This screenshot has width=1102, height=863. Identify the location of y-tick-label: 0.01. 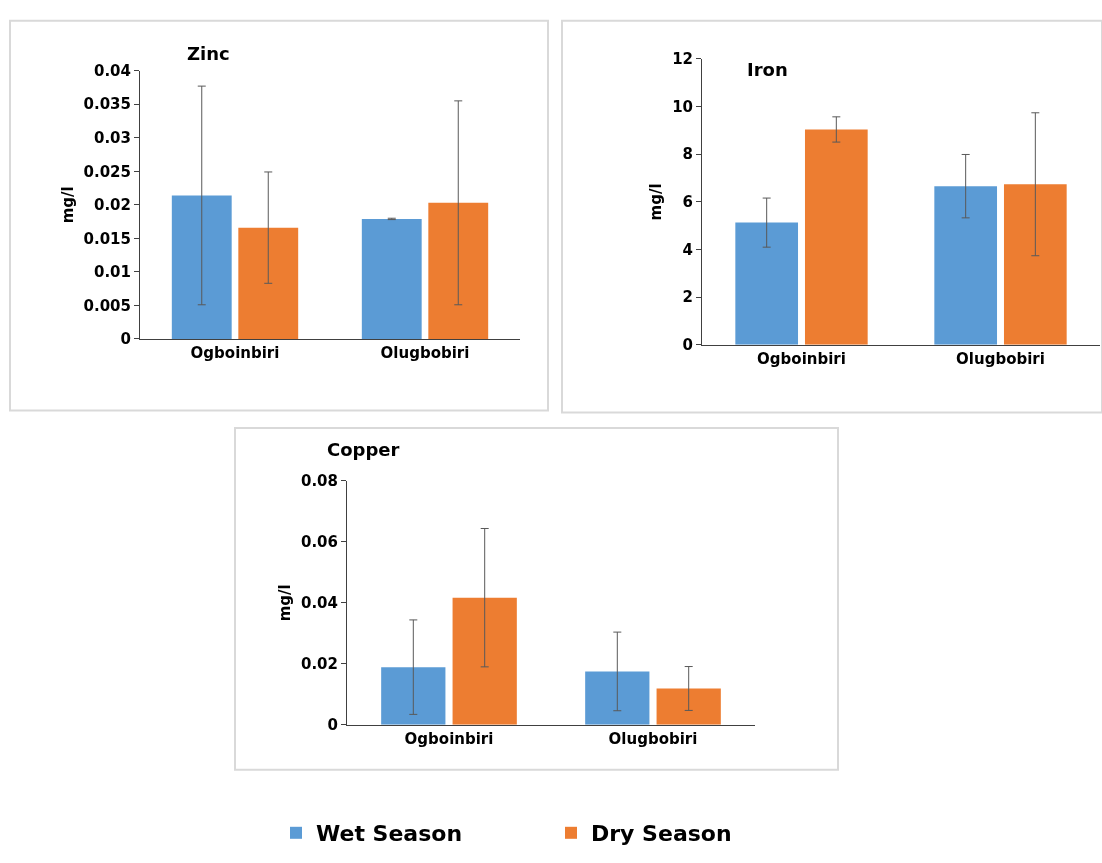
(112, 272).